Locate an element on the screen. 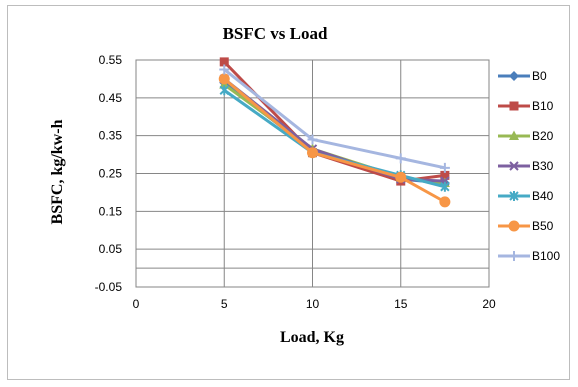 The width and height of the screenshot is (578, 387). y-tick-label: -0.05 is located at coordinates (109, 287).